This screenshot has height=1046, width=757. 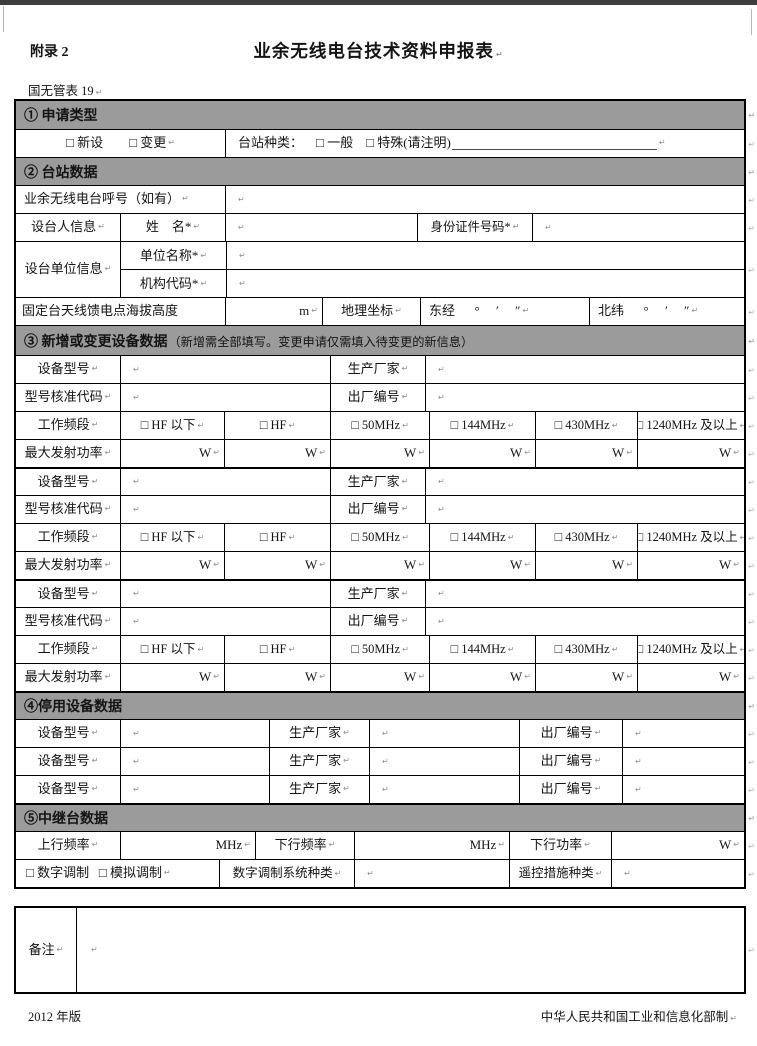 I want to click on antenna-height-input: m ↵, so click(x=273, y=311).